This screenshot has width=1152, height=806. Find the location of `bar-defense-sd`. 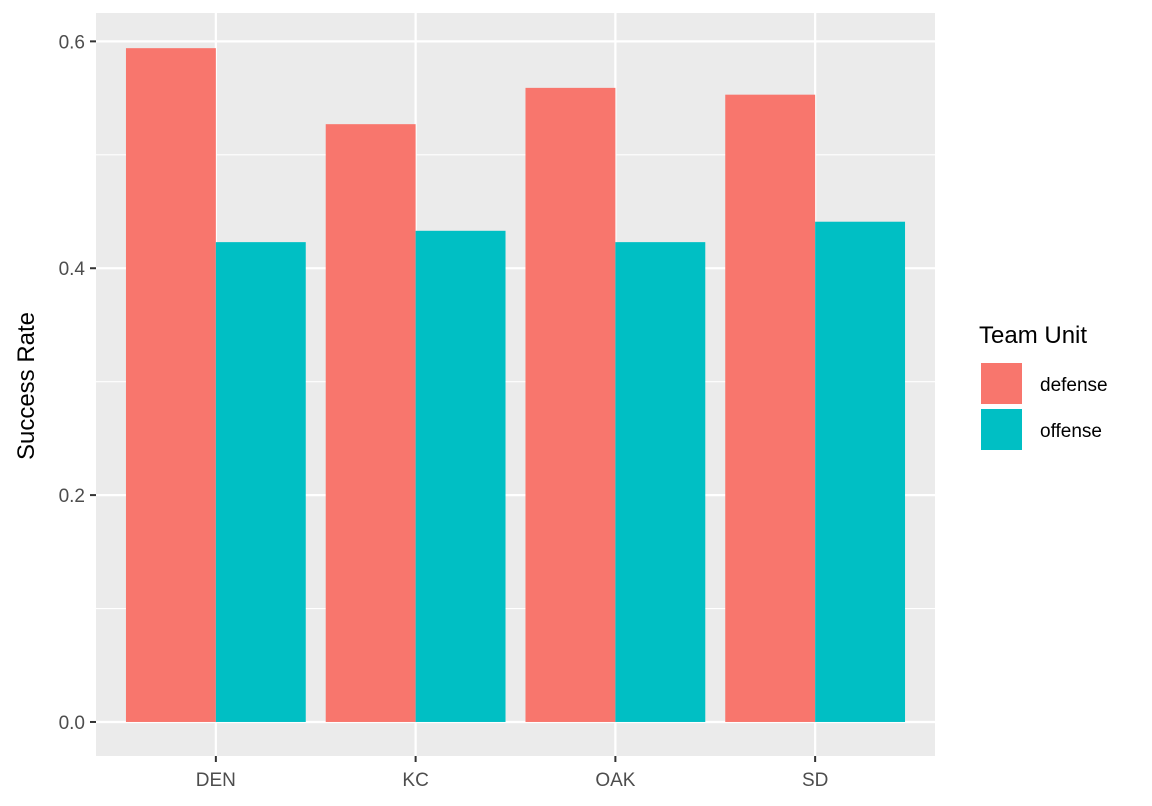

bar-defense-sd is located at coordinates (770, 408).